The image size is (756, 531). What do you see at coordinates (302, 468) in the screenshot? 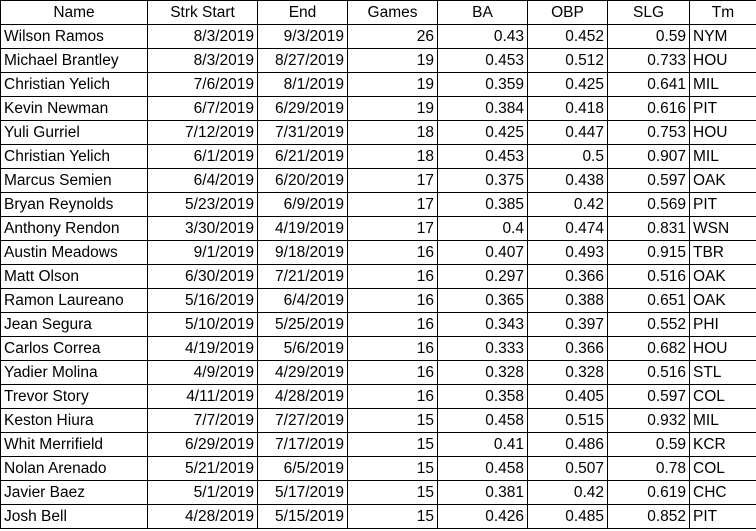
I see `cell-end: 6/5/2019` at bounding box center [302, 468].